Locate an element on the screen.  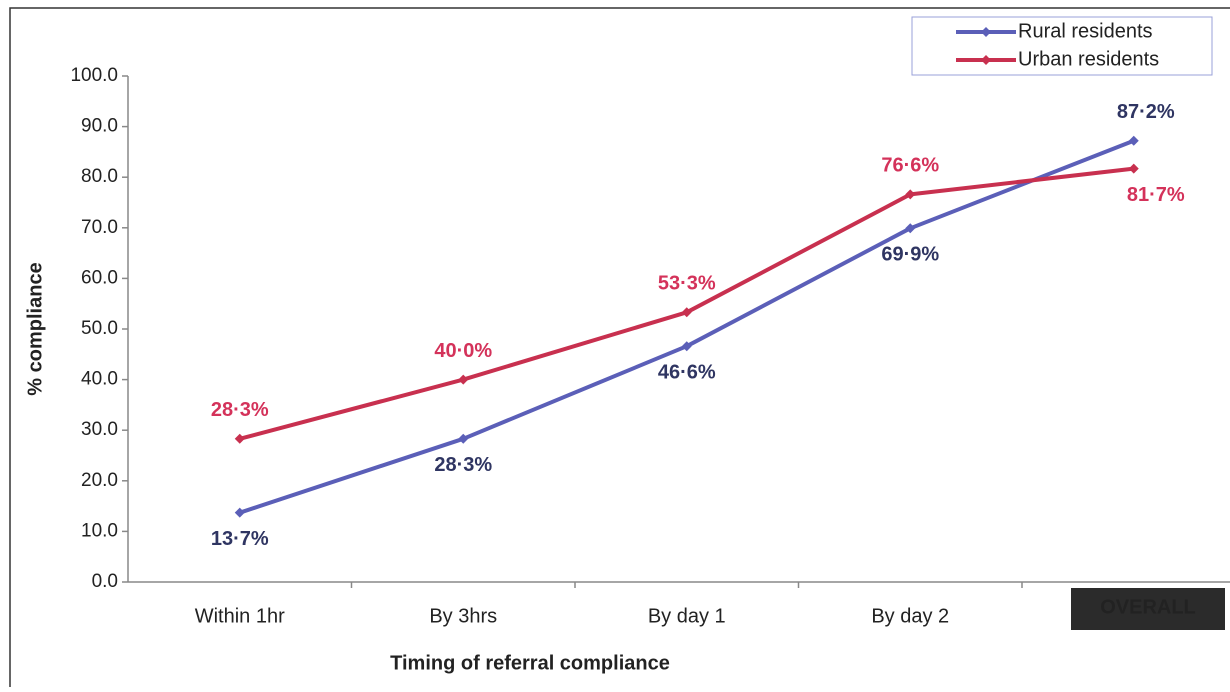
y-tick-label: 40.0 is located at coordinates (99, 379).